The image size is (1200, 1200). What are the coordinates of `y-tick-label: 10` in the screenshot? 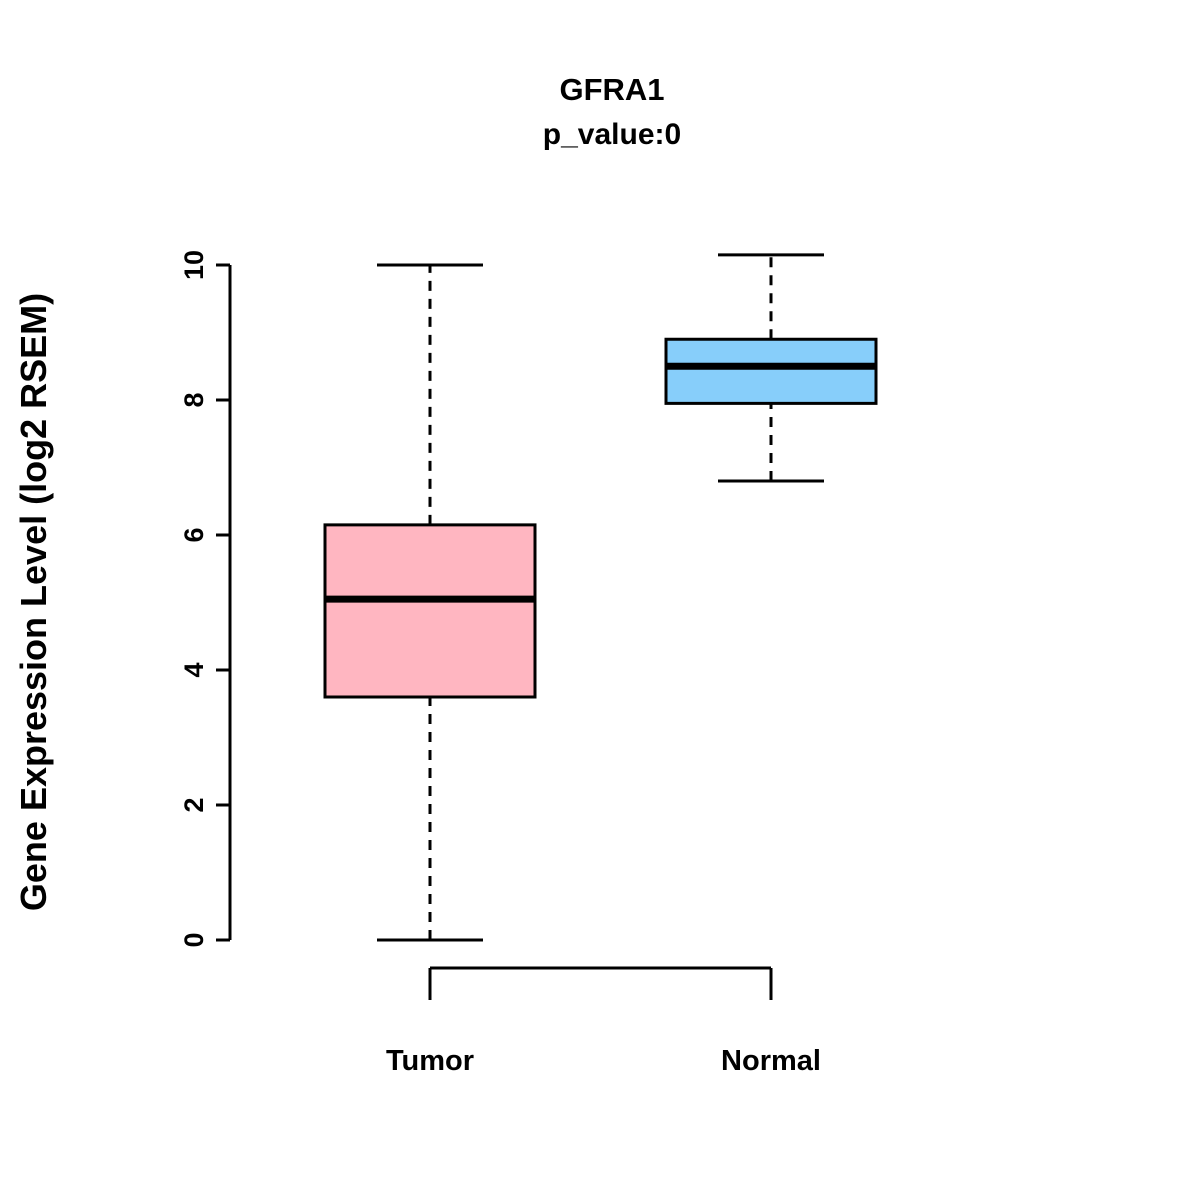 It's located at (194, 265).